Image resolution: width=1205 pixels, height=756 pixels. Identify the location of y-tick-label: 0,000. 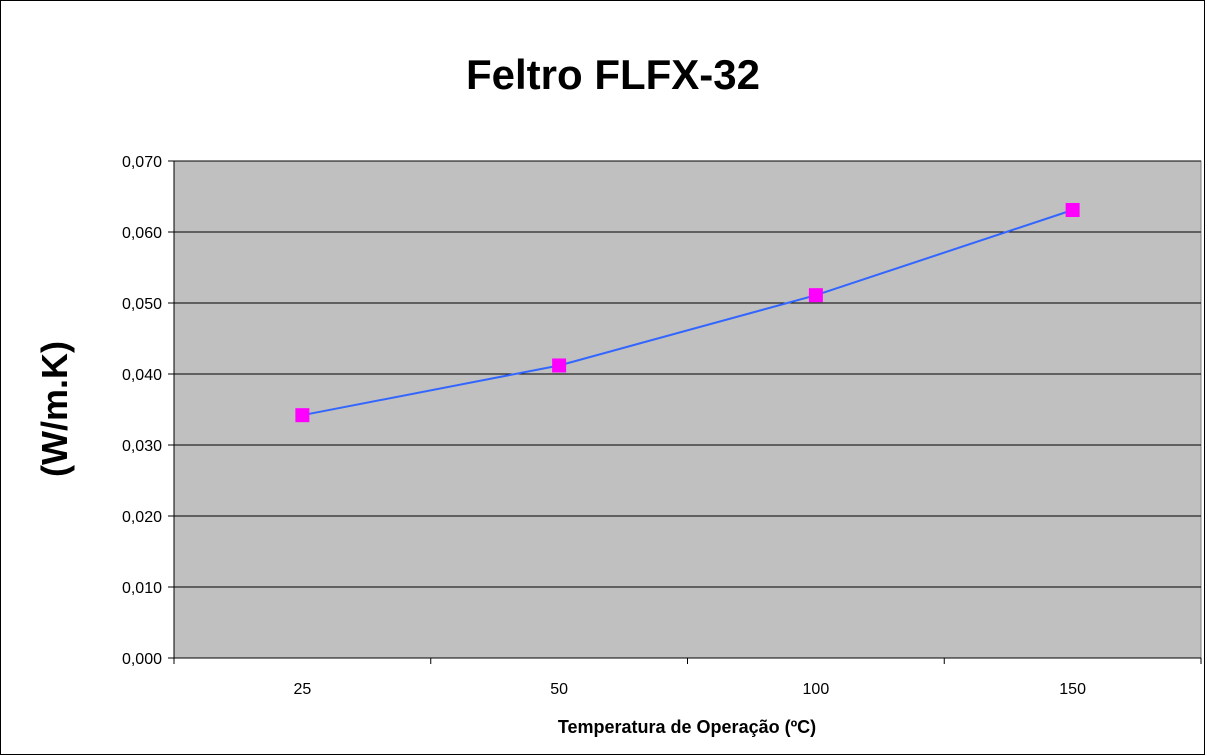
(142, 659).